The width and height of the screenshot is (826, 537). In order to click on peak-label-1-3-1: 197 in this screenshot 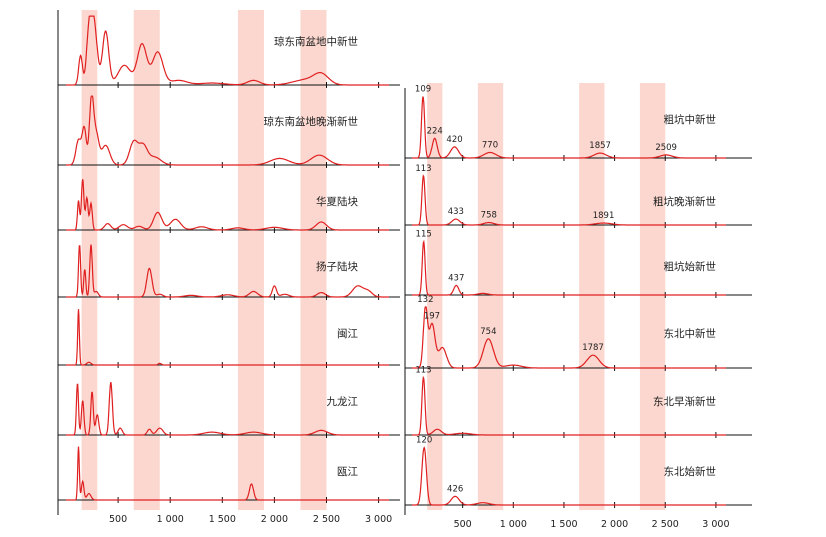, I will do `click(432, 316)`.